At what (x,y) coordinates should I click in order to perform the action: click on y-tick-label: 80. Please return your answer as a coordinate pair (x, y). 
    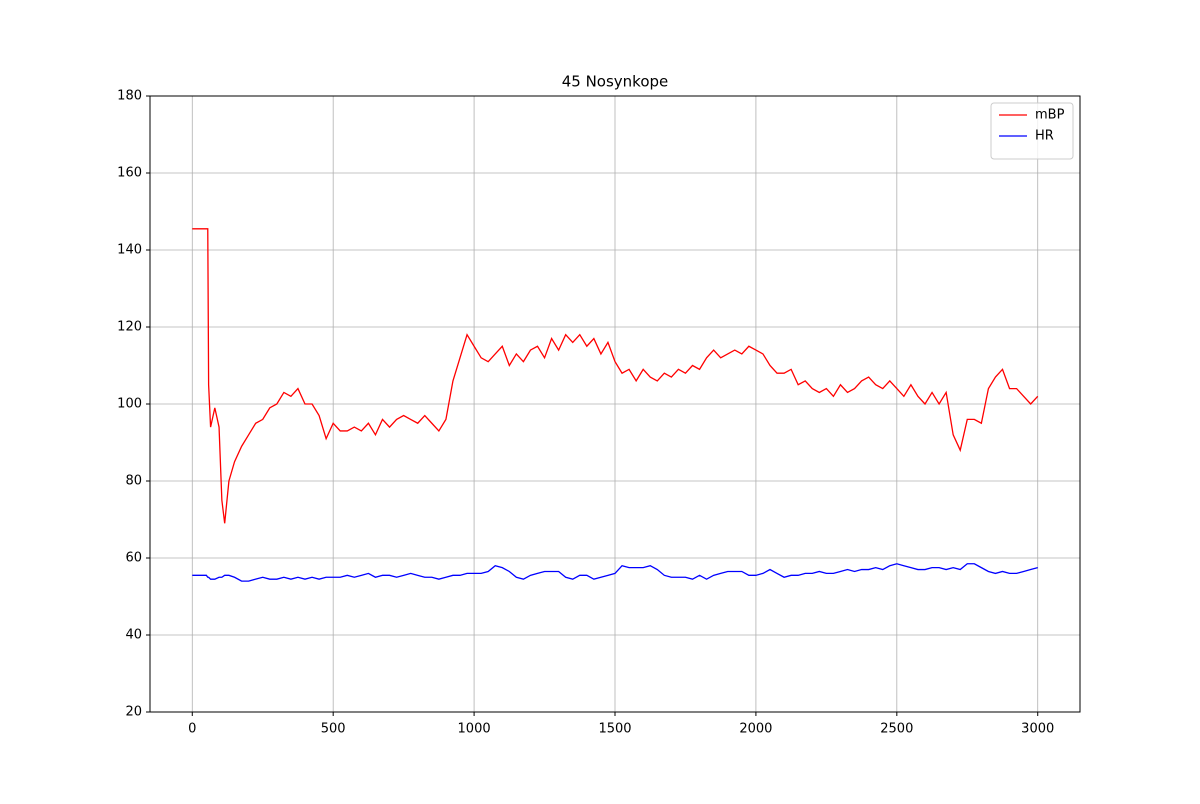
    Looking at the image, I should click on (133, 481).